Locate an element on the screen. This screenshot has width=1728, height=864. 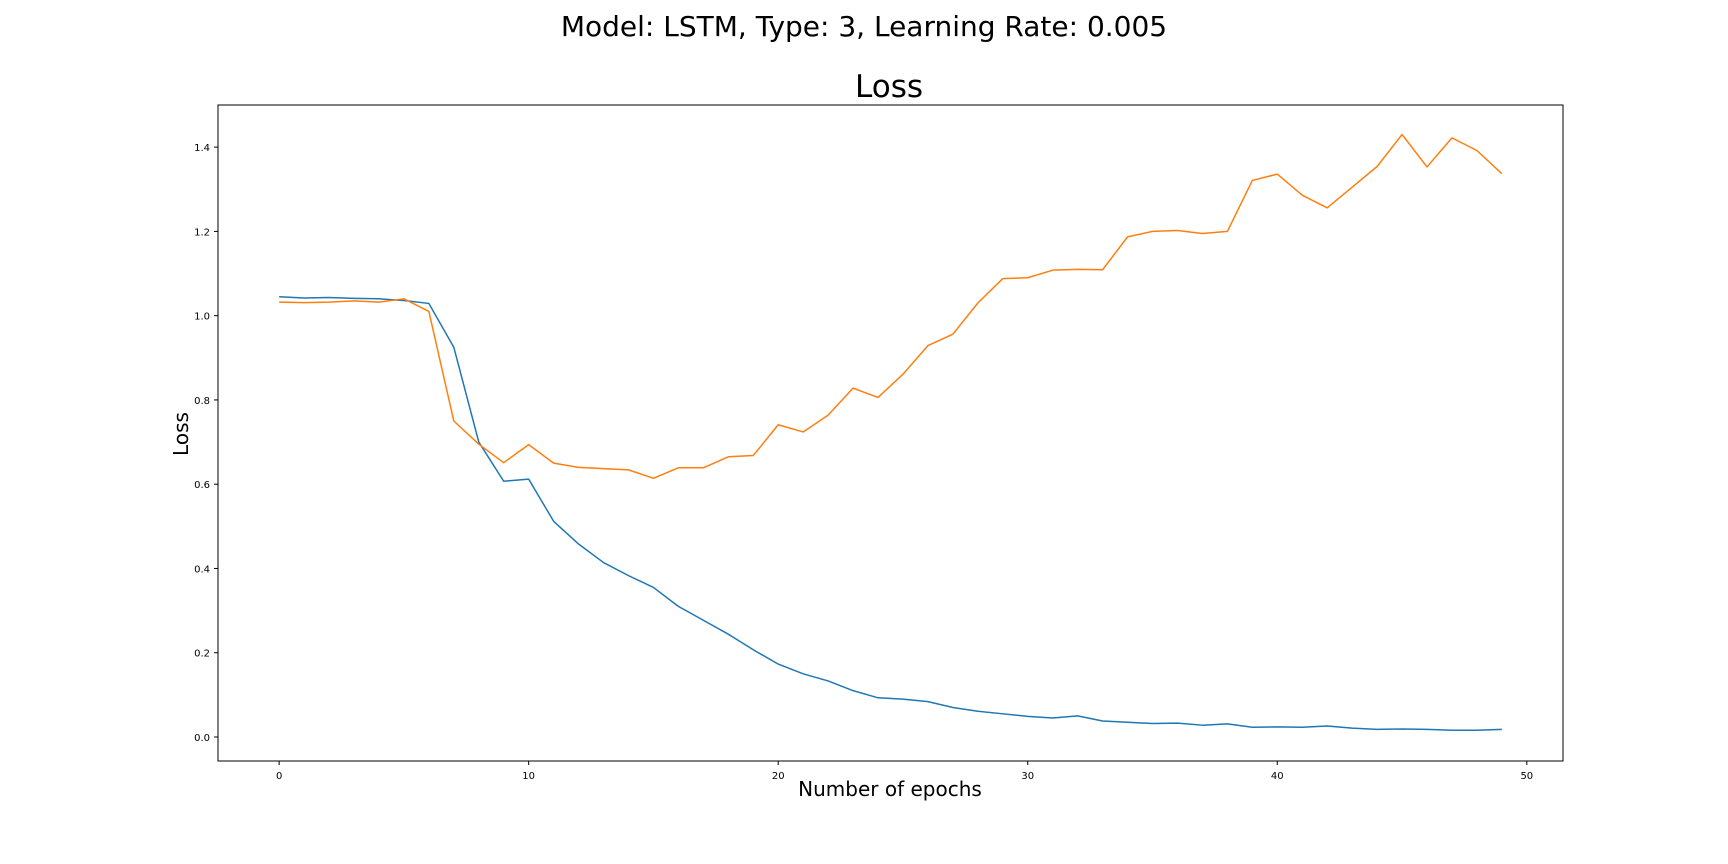
y-tick-label: 1.4 is located at coordinates (202, 148).